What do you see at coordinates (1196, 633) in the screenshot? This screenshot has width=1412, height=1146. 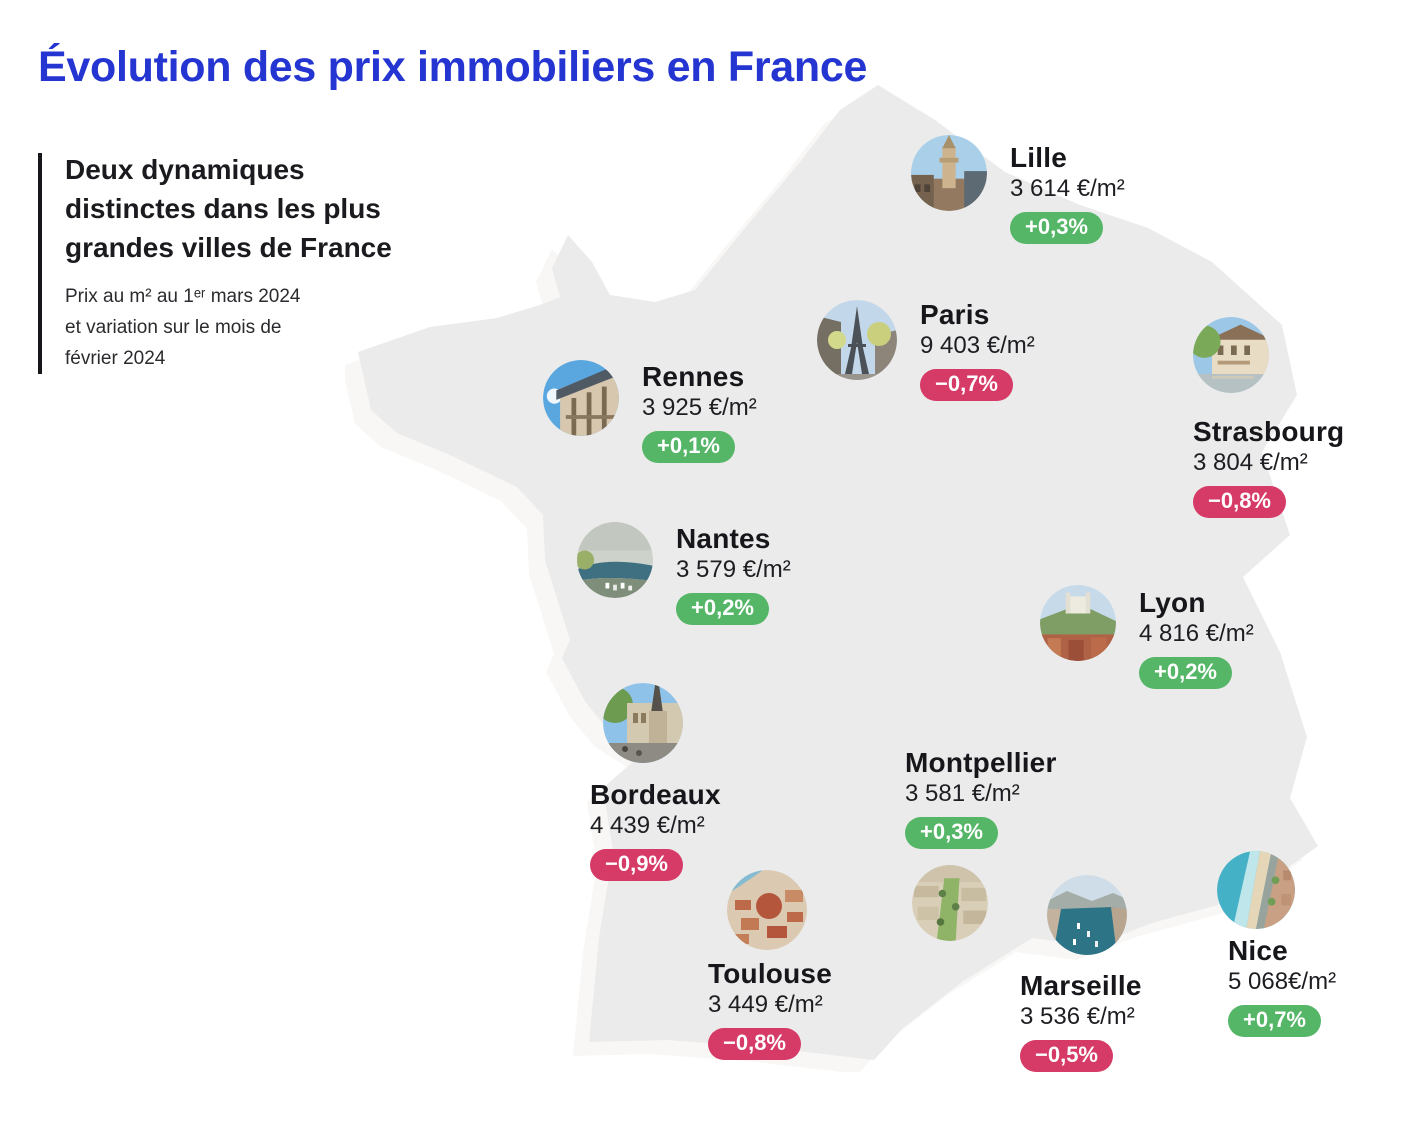 I see `city-price: 4 816 €/m²` at bounding box center [1196, 633].